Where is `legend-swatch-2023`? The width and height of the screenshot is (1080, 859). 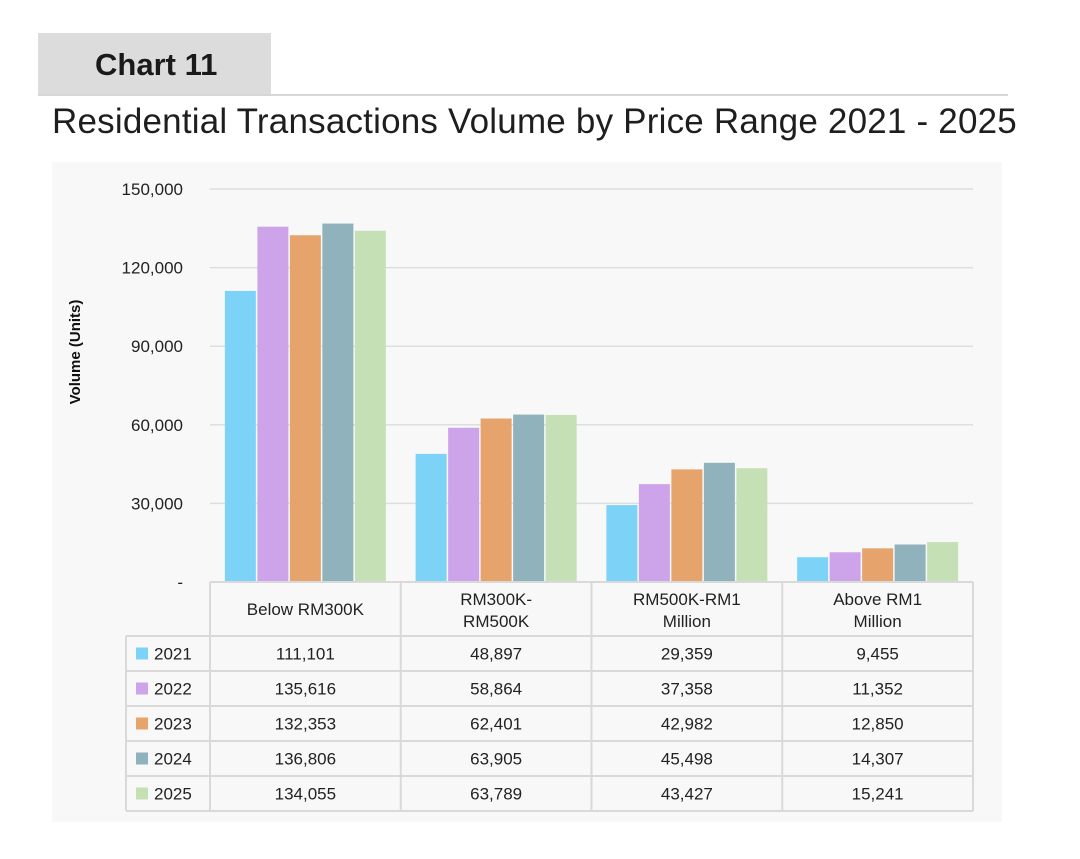
legend-swatch-2023 is located at coordinates (142, 723).